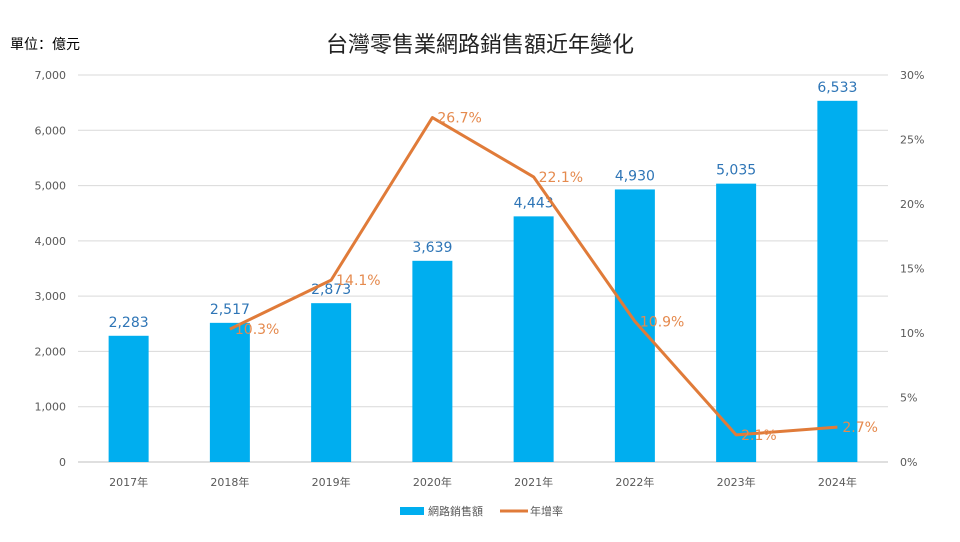 The image size is (960, 542). What do you see at coordinates (912, 75) in the screenshot?
I see `right-tick-label: 30%` at bounding box center [912, 75].